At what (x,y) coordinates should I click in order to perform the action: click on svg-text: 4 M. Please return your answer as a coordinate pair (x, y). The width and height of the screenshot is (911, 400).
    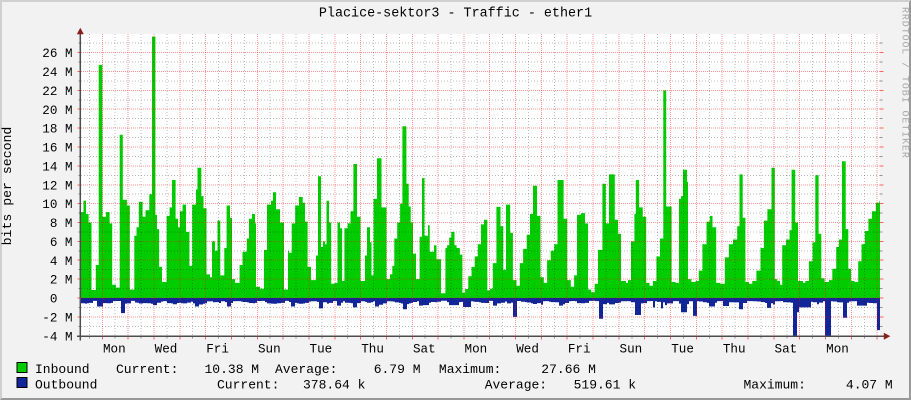
    Looking at the image, I should click on (61, 262).